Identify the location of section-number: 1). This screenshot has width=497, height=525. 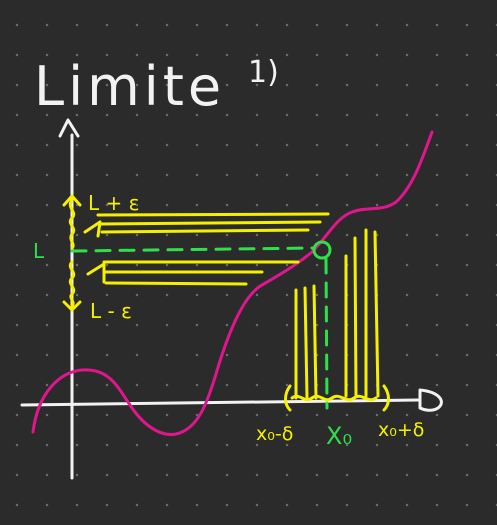
(263, 72).